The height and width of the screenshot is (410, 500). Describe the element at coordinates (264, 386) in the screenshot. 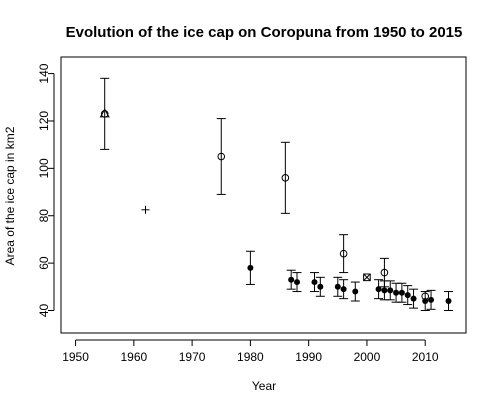

I see `x-axis-label: Year` at that location.